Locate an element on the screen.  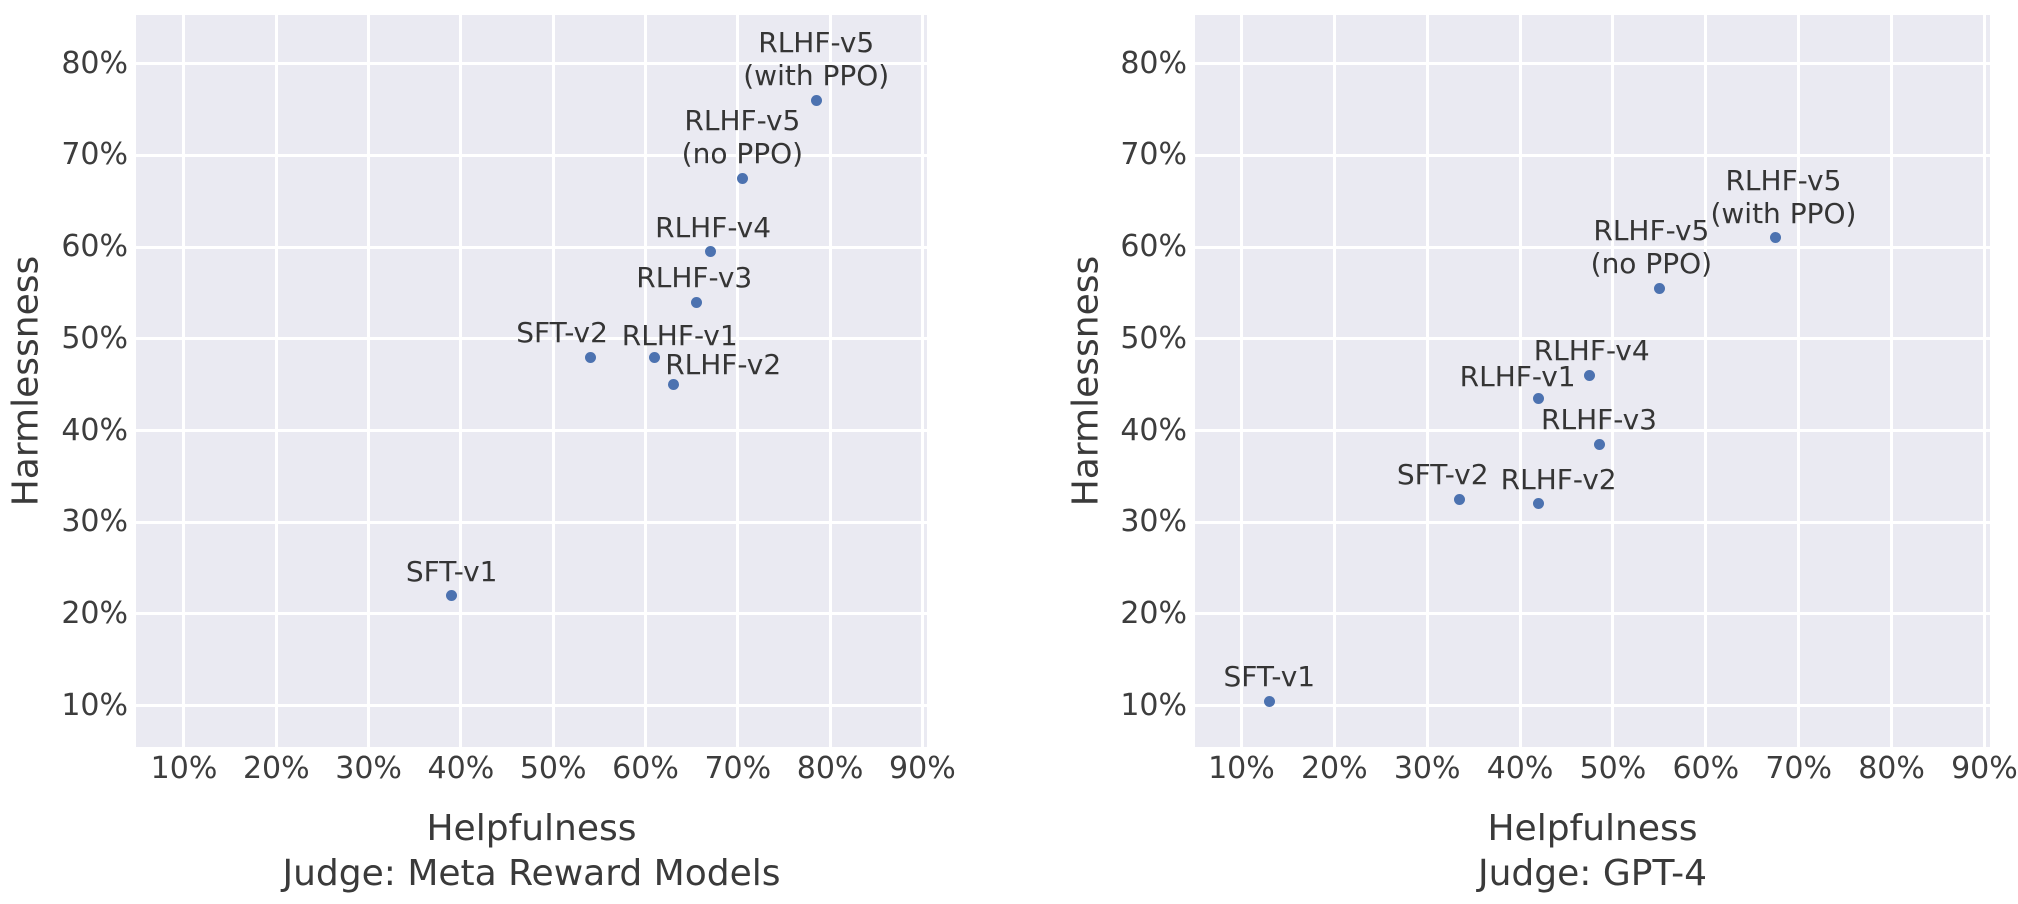
right-x-axis-title: Helpfulness Judge: GPT-4 is located at coordinates (1592, 851).